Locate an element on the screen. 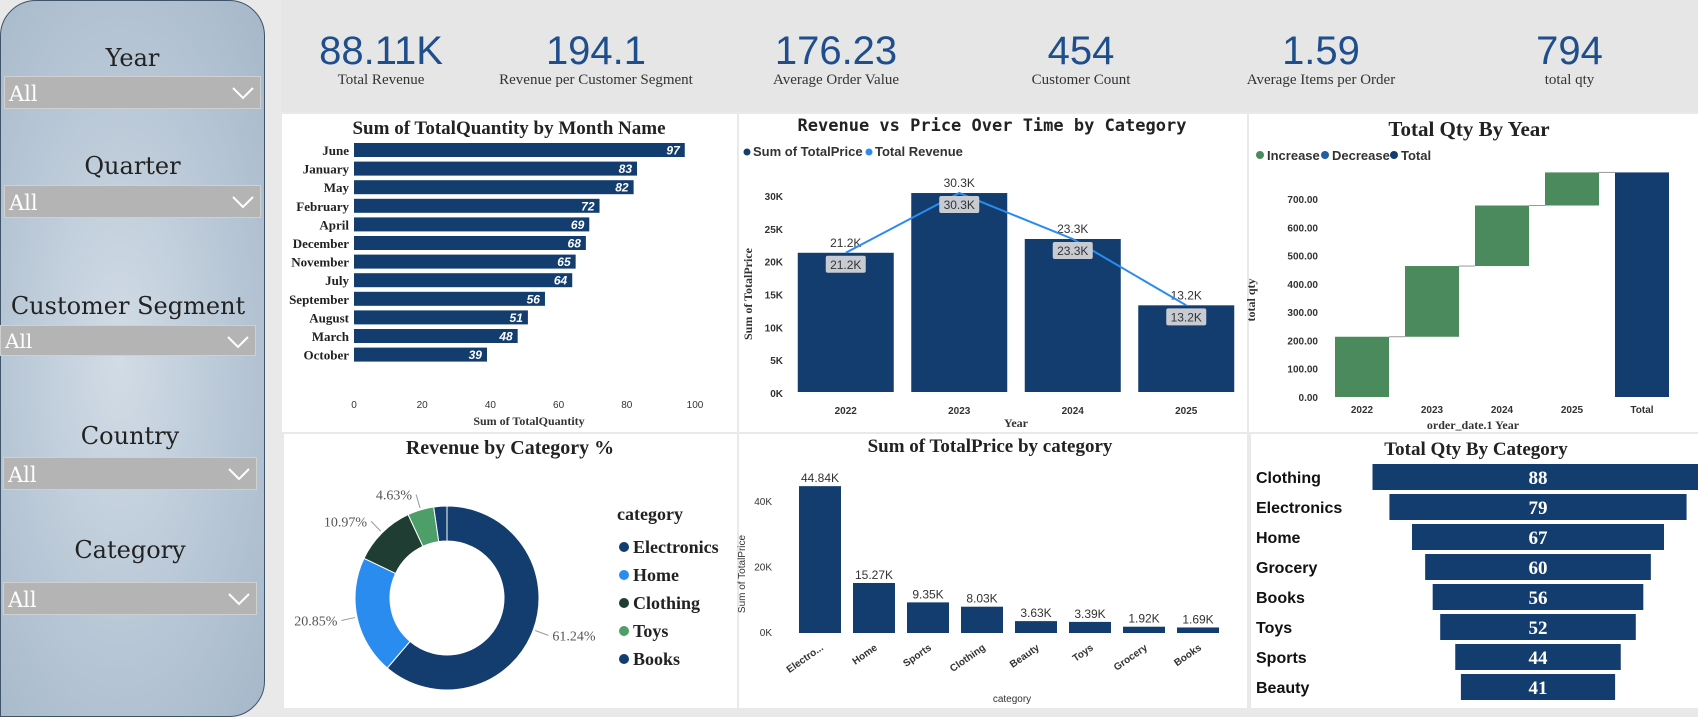 This screenshot has width=1698, height=717. category-label: Toys is located at coordinates (1274, 628).